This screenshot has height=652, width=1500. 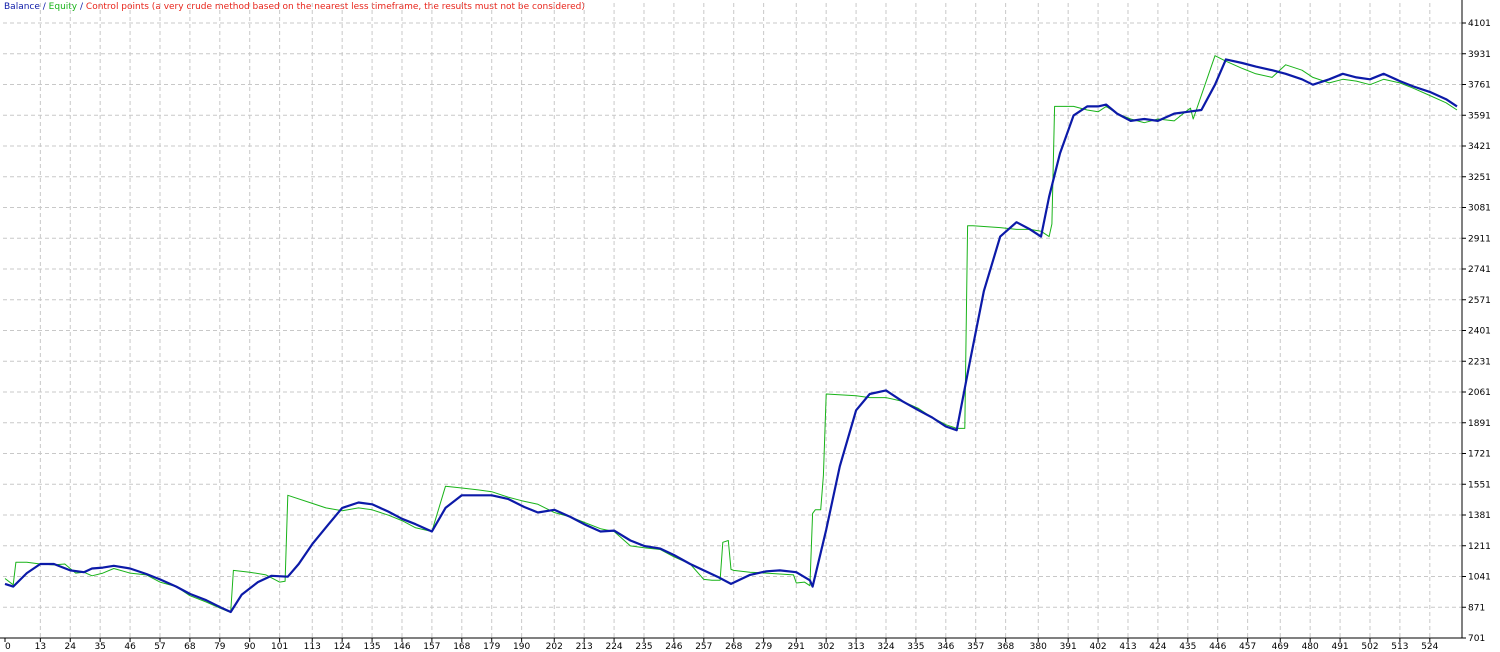 What do you see at coordinates (885, 647) in the screenshot?
I see `x-tick-label: 324` at bounding box center [885, 647].